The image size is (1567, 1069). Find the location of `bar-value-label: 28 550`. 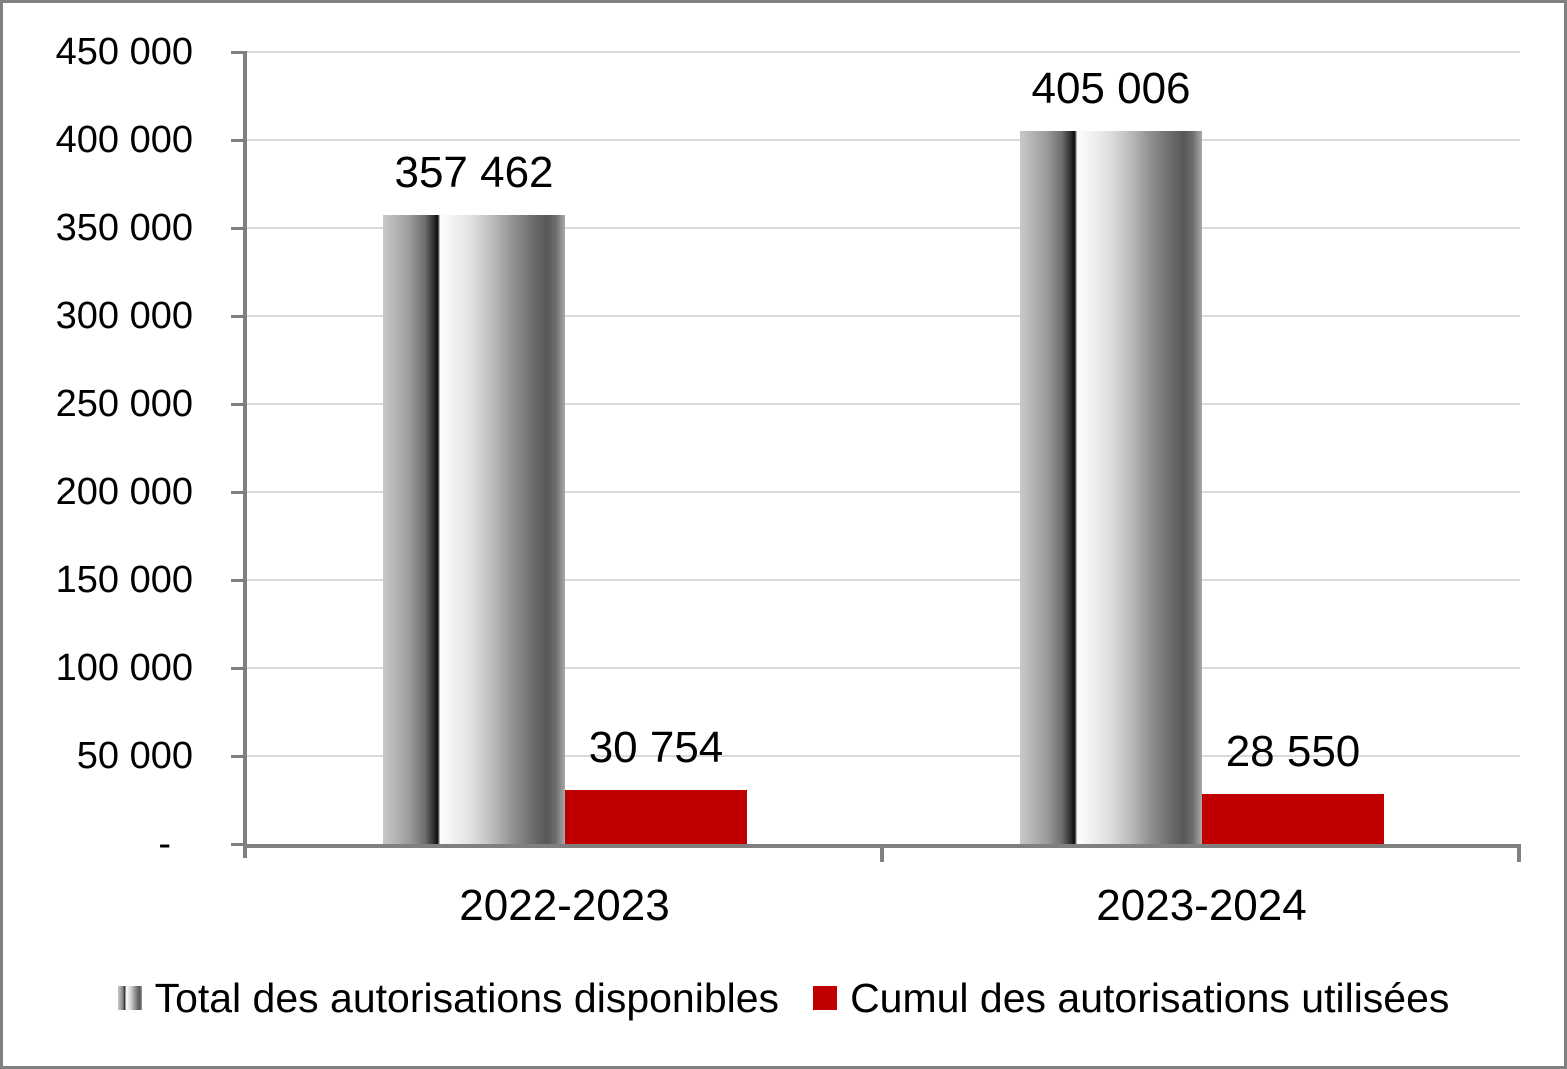

bar-value-label: 28 550 is located at coordinates (1293, 751).